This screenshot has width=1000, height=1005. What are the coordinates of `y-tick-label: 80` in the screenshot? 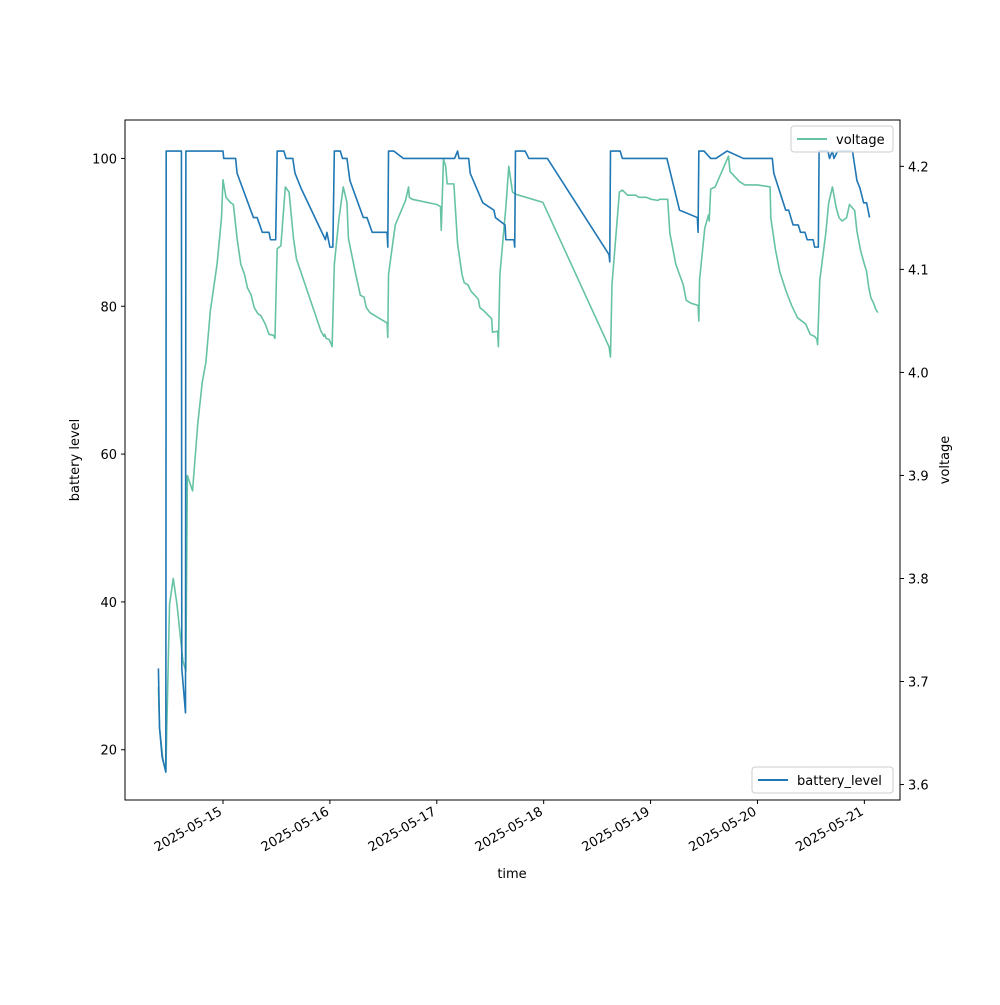 It's located at (108, 307).